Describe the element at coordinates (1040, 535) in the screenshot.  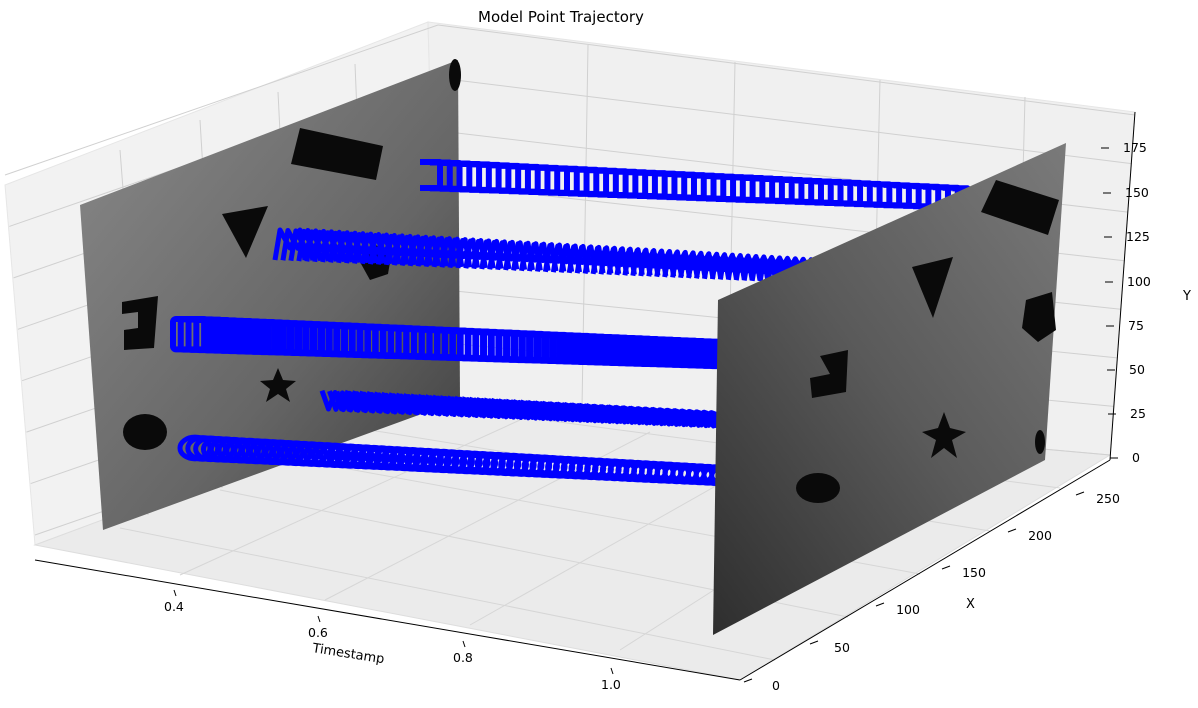
I see `x-tick-label: 200` at that location.